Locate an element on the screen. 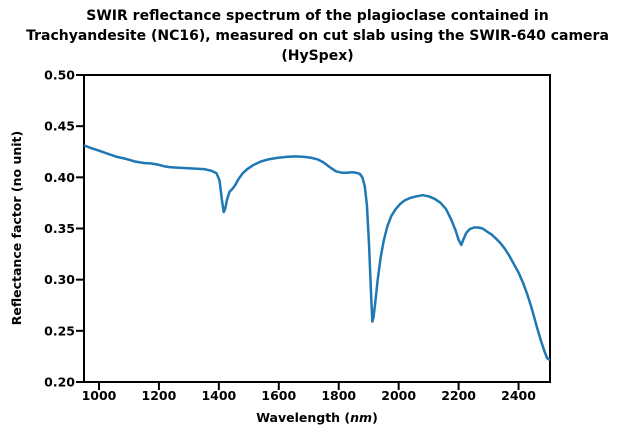 Image resolution: width=635 pixels, height=439 pixels. x-axis-tick-label: 1200 is located at coordinates (159, 395).